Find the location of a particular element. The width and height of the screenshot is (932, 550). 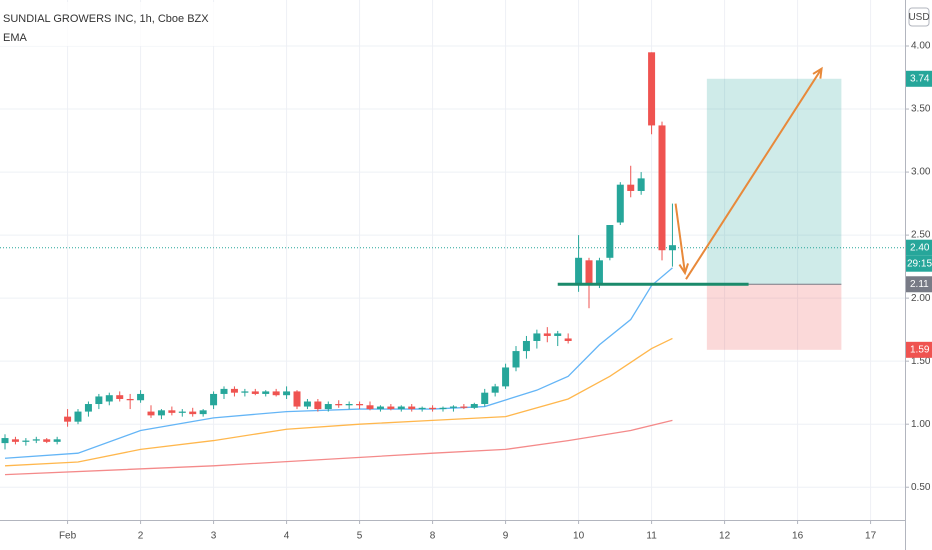

price-label: 1.59 is located at coordinates (920, 349).